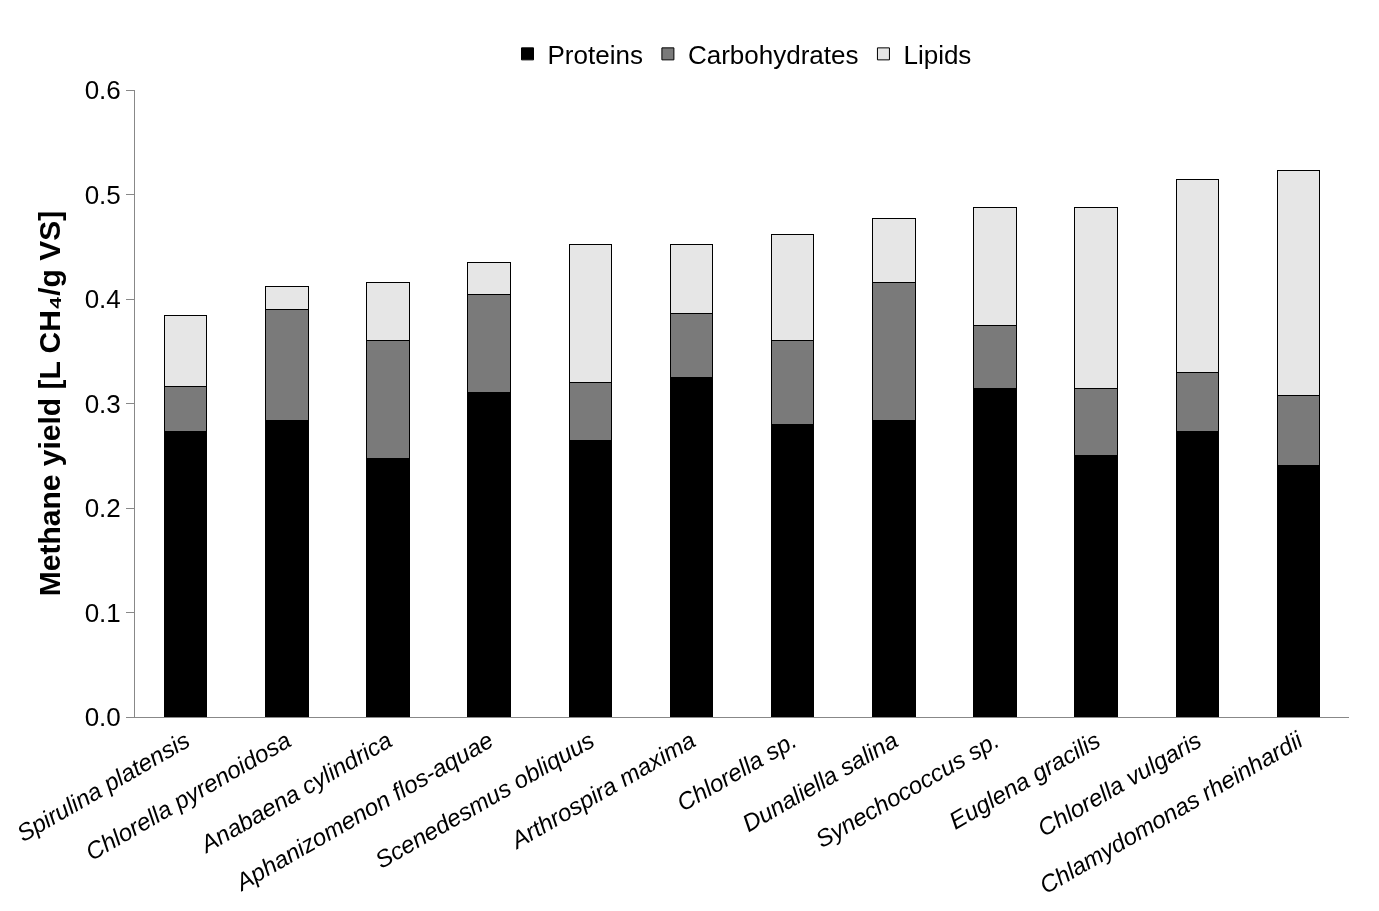 The width and height of the screenshot is (1379, 911). What do you see at coordinates (49, 403) in the screenshot?
I see `y-axis-title: Methane yield [L CH₄/g VS]` at bounding box center [49, 403].